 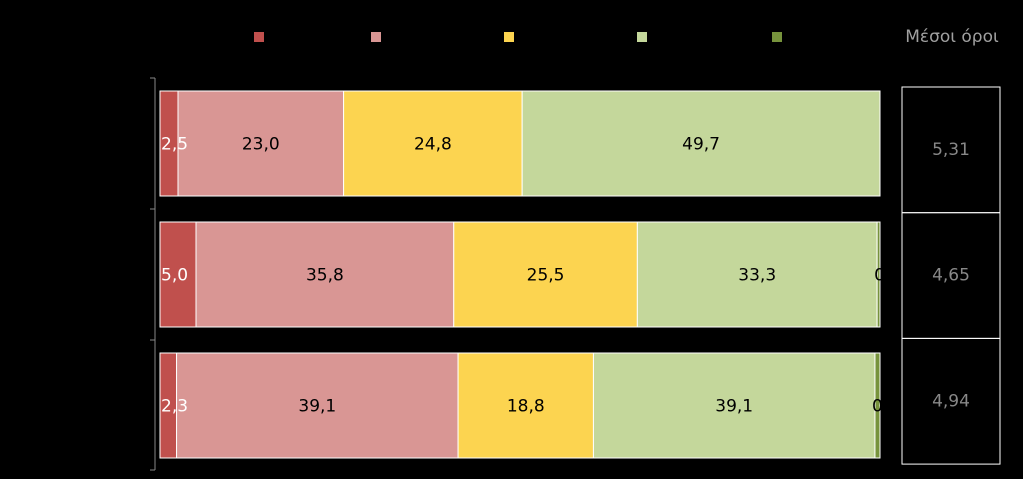 What do you see at coordinates (174, 407) in the screenshot?
I see `data-label: 2,3` at bounding box center [174, 407].